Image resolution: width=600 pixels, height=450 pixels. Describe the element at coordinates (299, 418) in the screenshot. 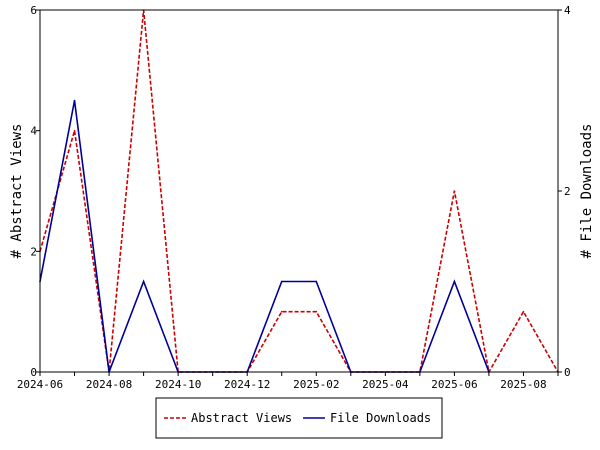

I see `legend-box` at that location.